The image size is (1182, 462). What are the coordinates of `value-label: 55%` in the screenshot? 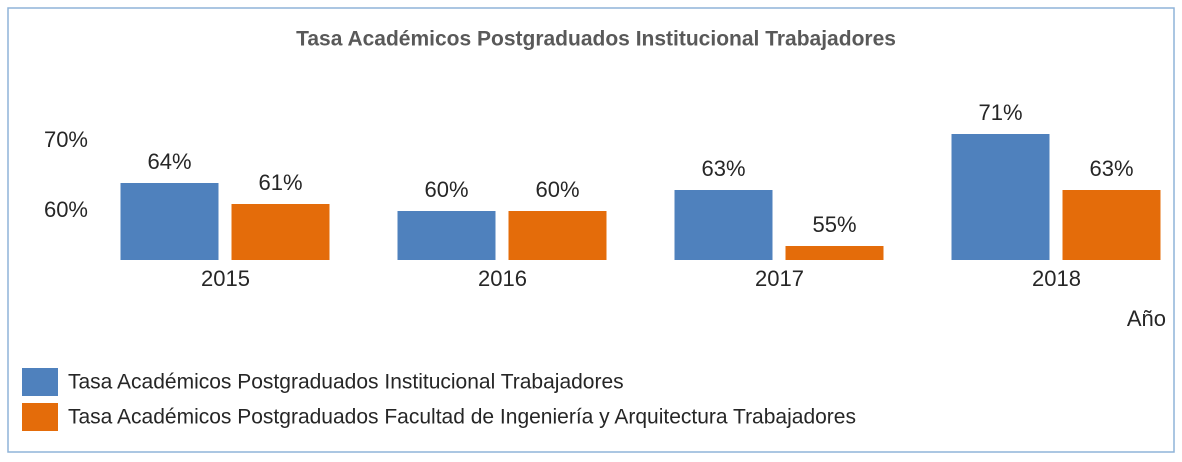 It's located at (834, 224).